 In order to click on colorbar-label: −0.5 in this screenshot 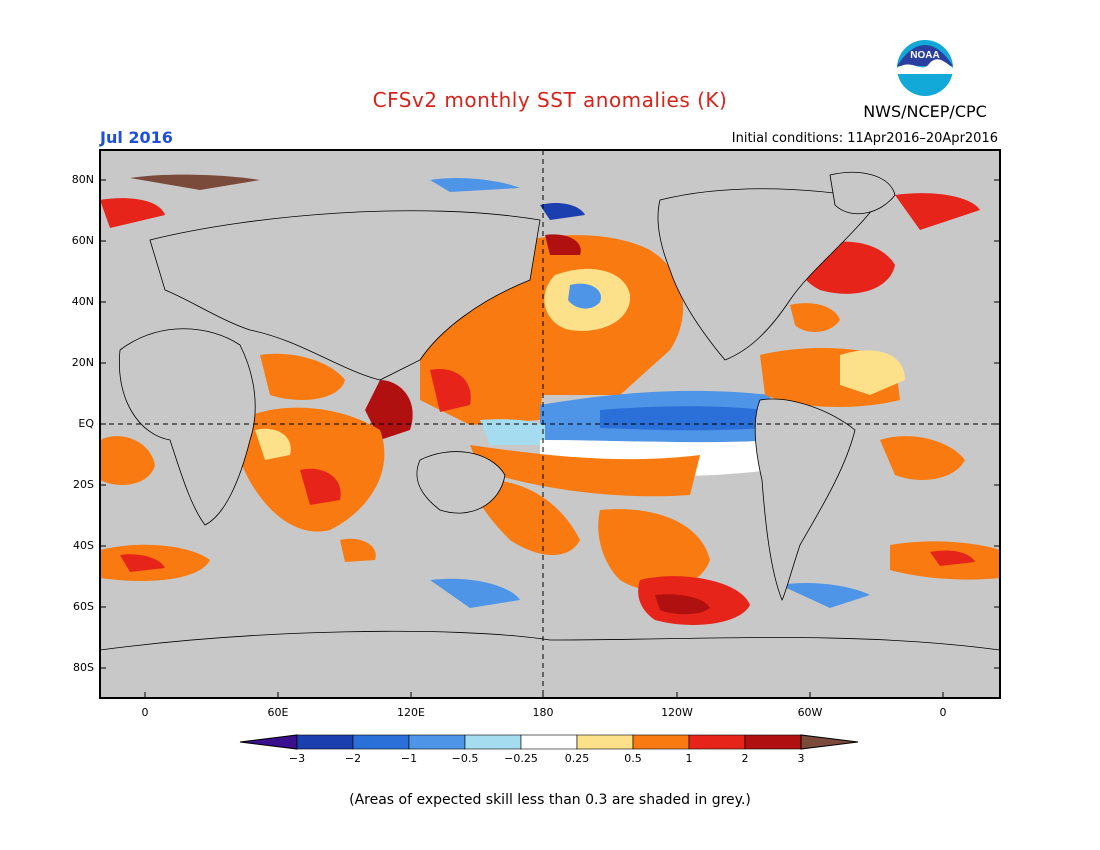, I will do `click(465, 758)`.